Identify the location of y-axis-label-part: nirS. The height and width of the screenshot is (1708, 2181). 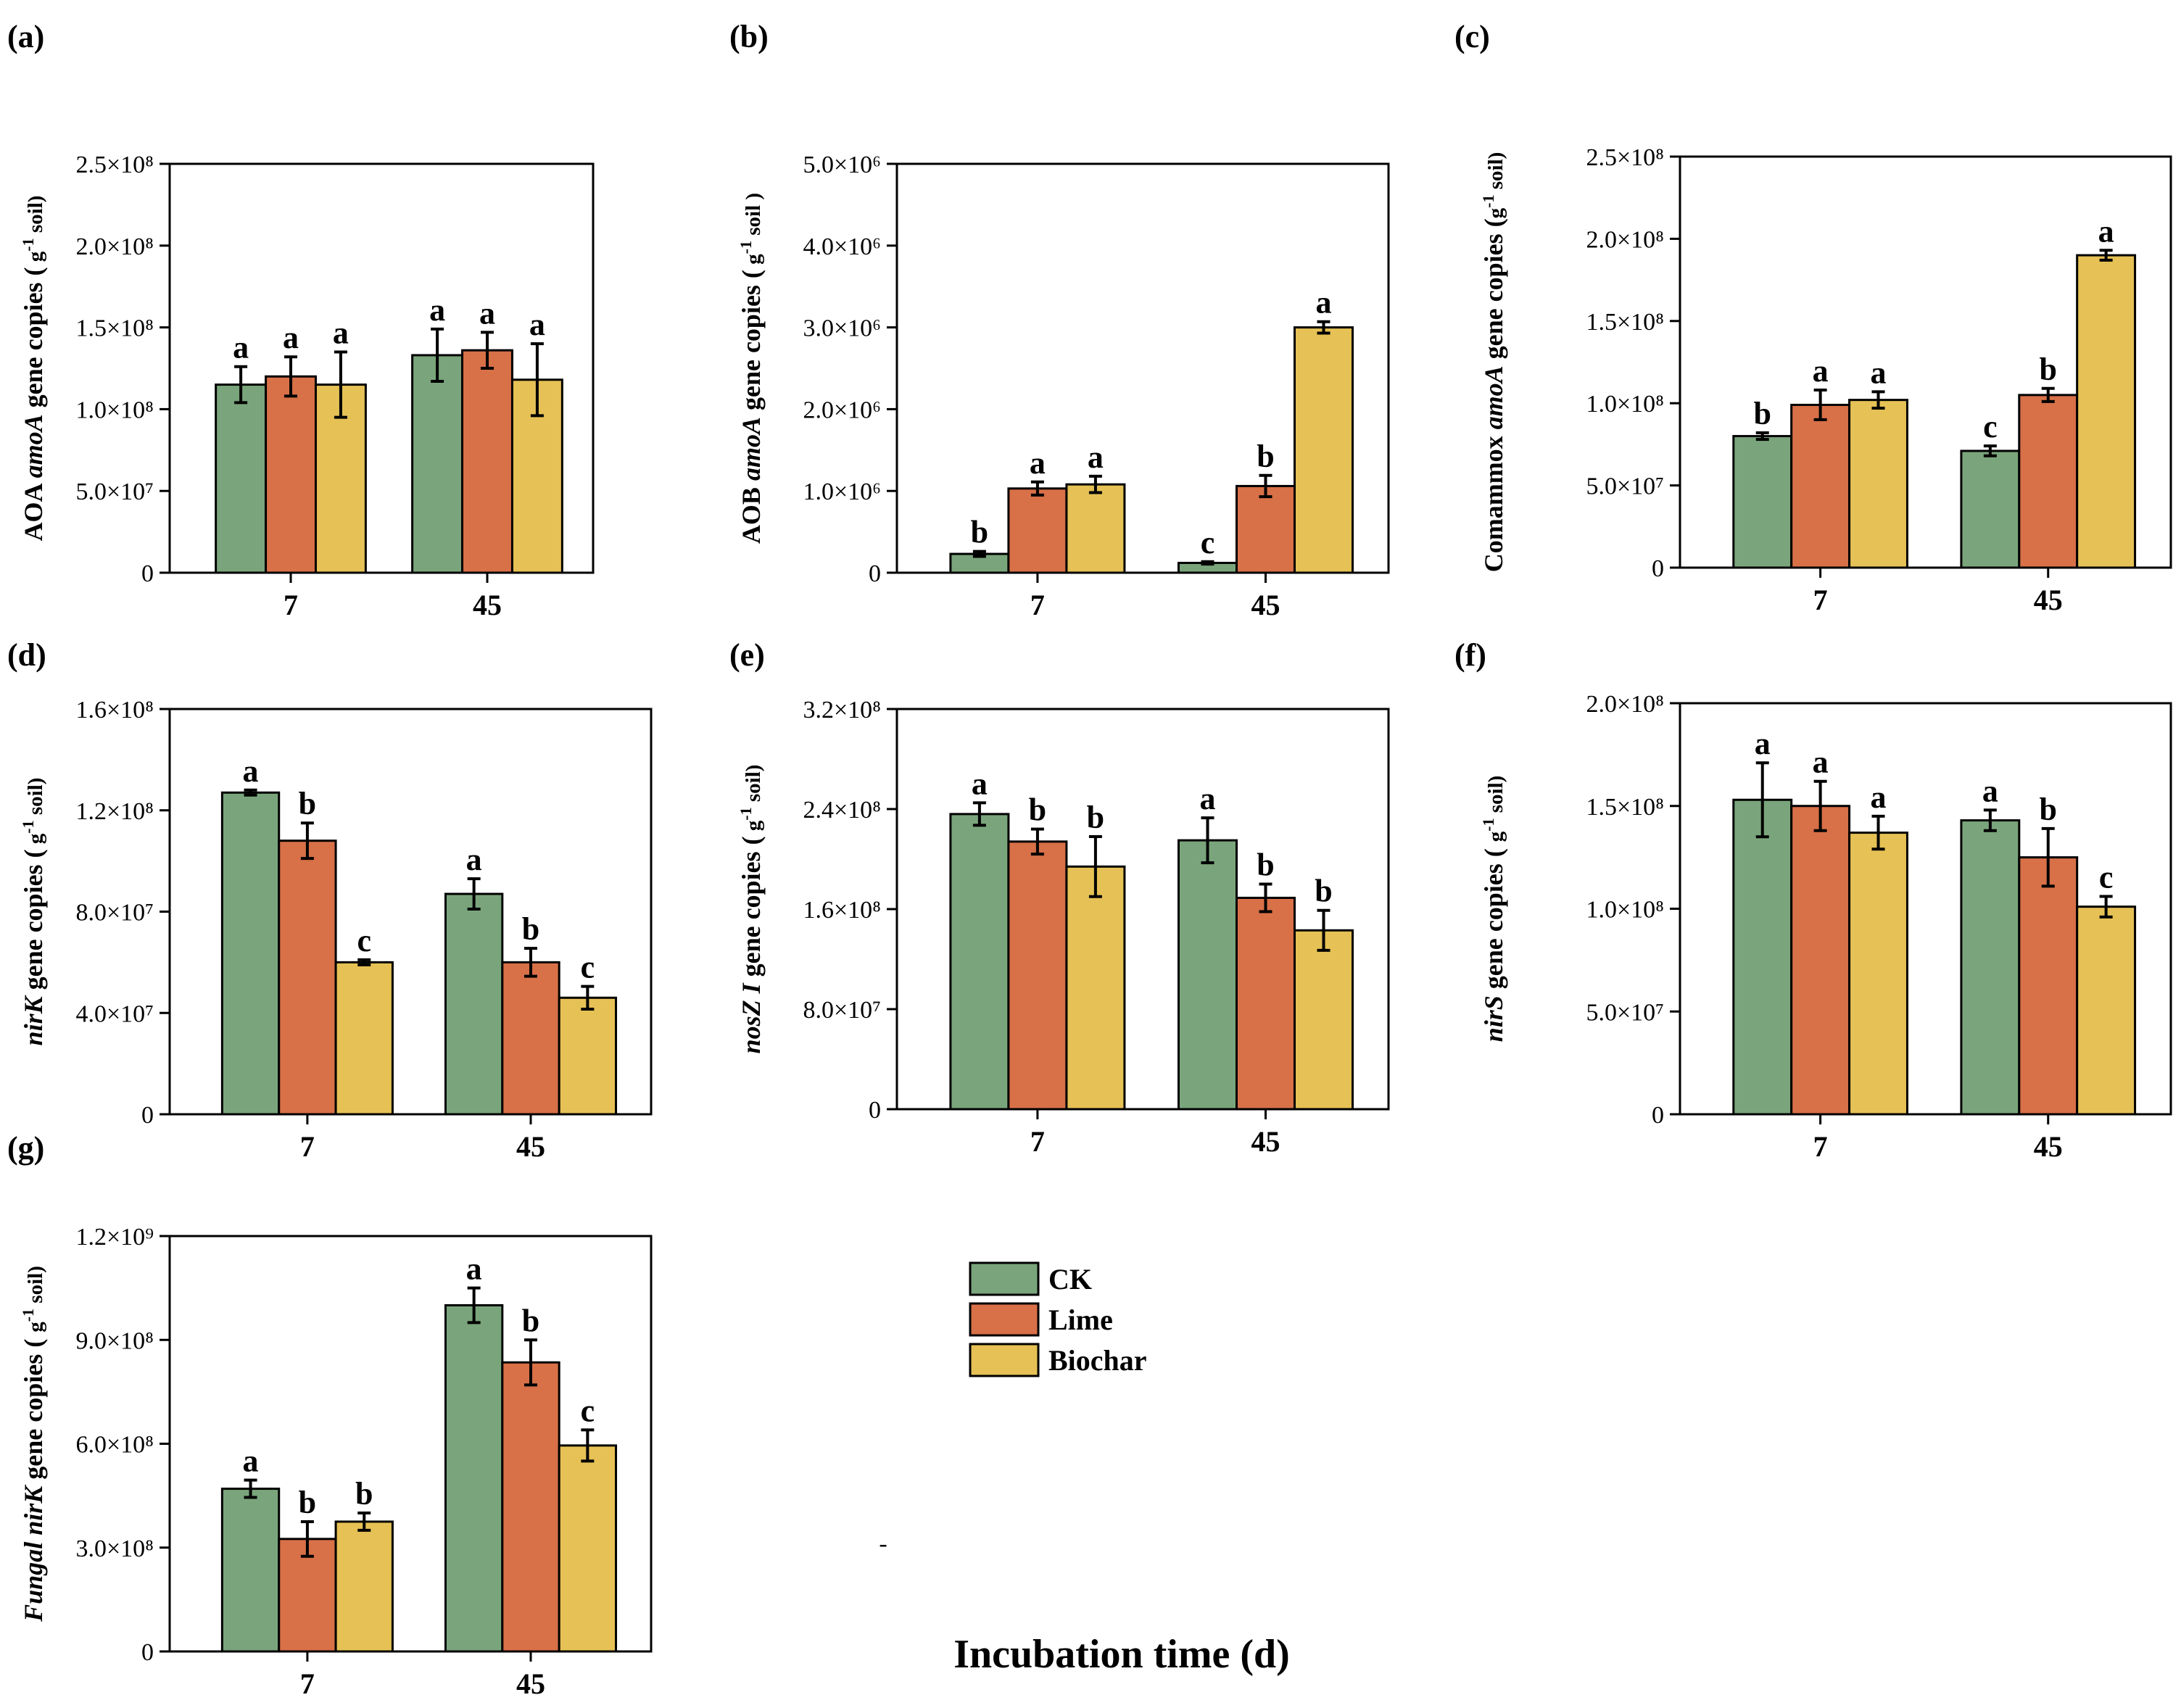
(1493, 1018).